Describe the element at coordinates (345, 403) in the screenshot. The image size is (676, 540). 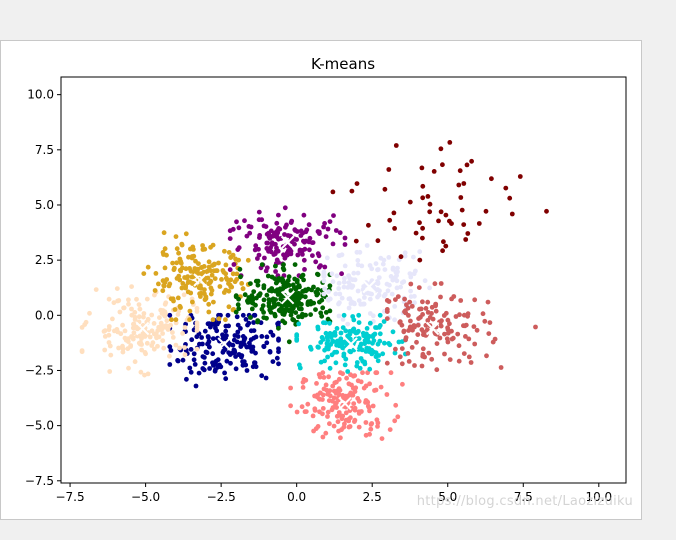
I see `cluster-1-centroid` at that location.